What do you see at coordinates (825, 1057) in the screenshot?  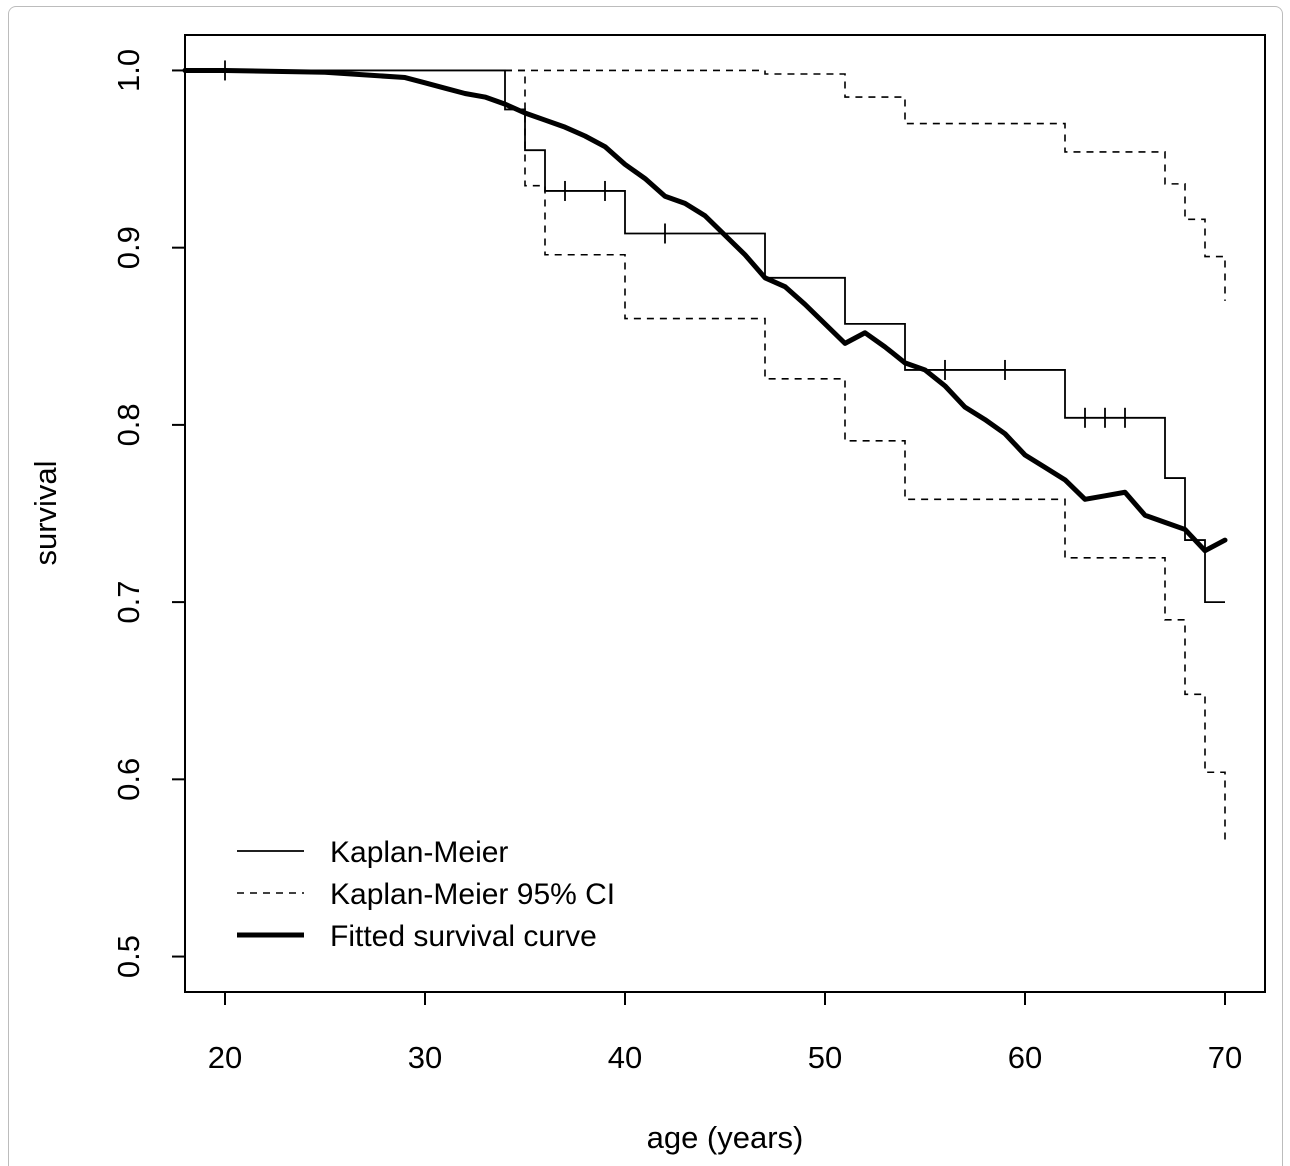 I see `x-tick-label: 50` at bounding box center [825, 1057].